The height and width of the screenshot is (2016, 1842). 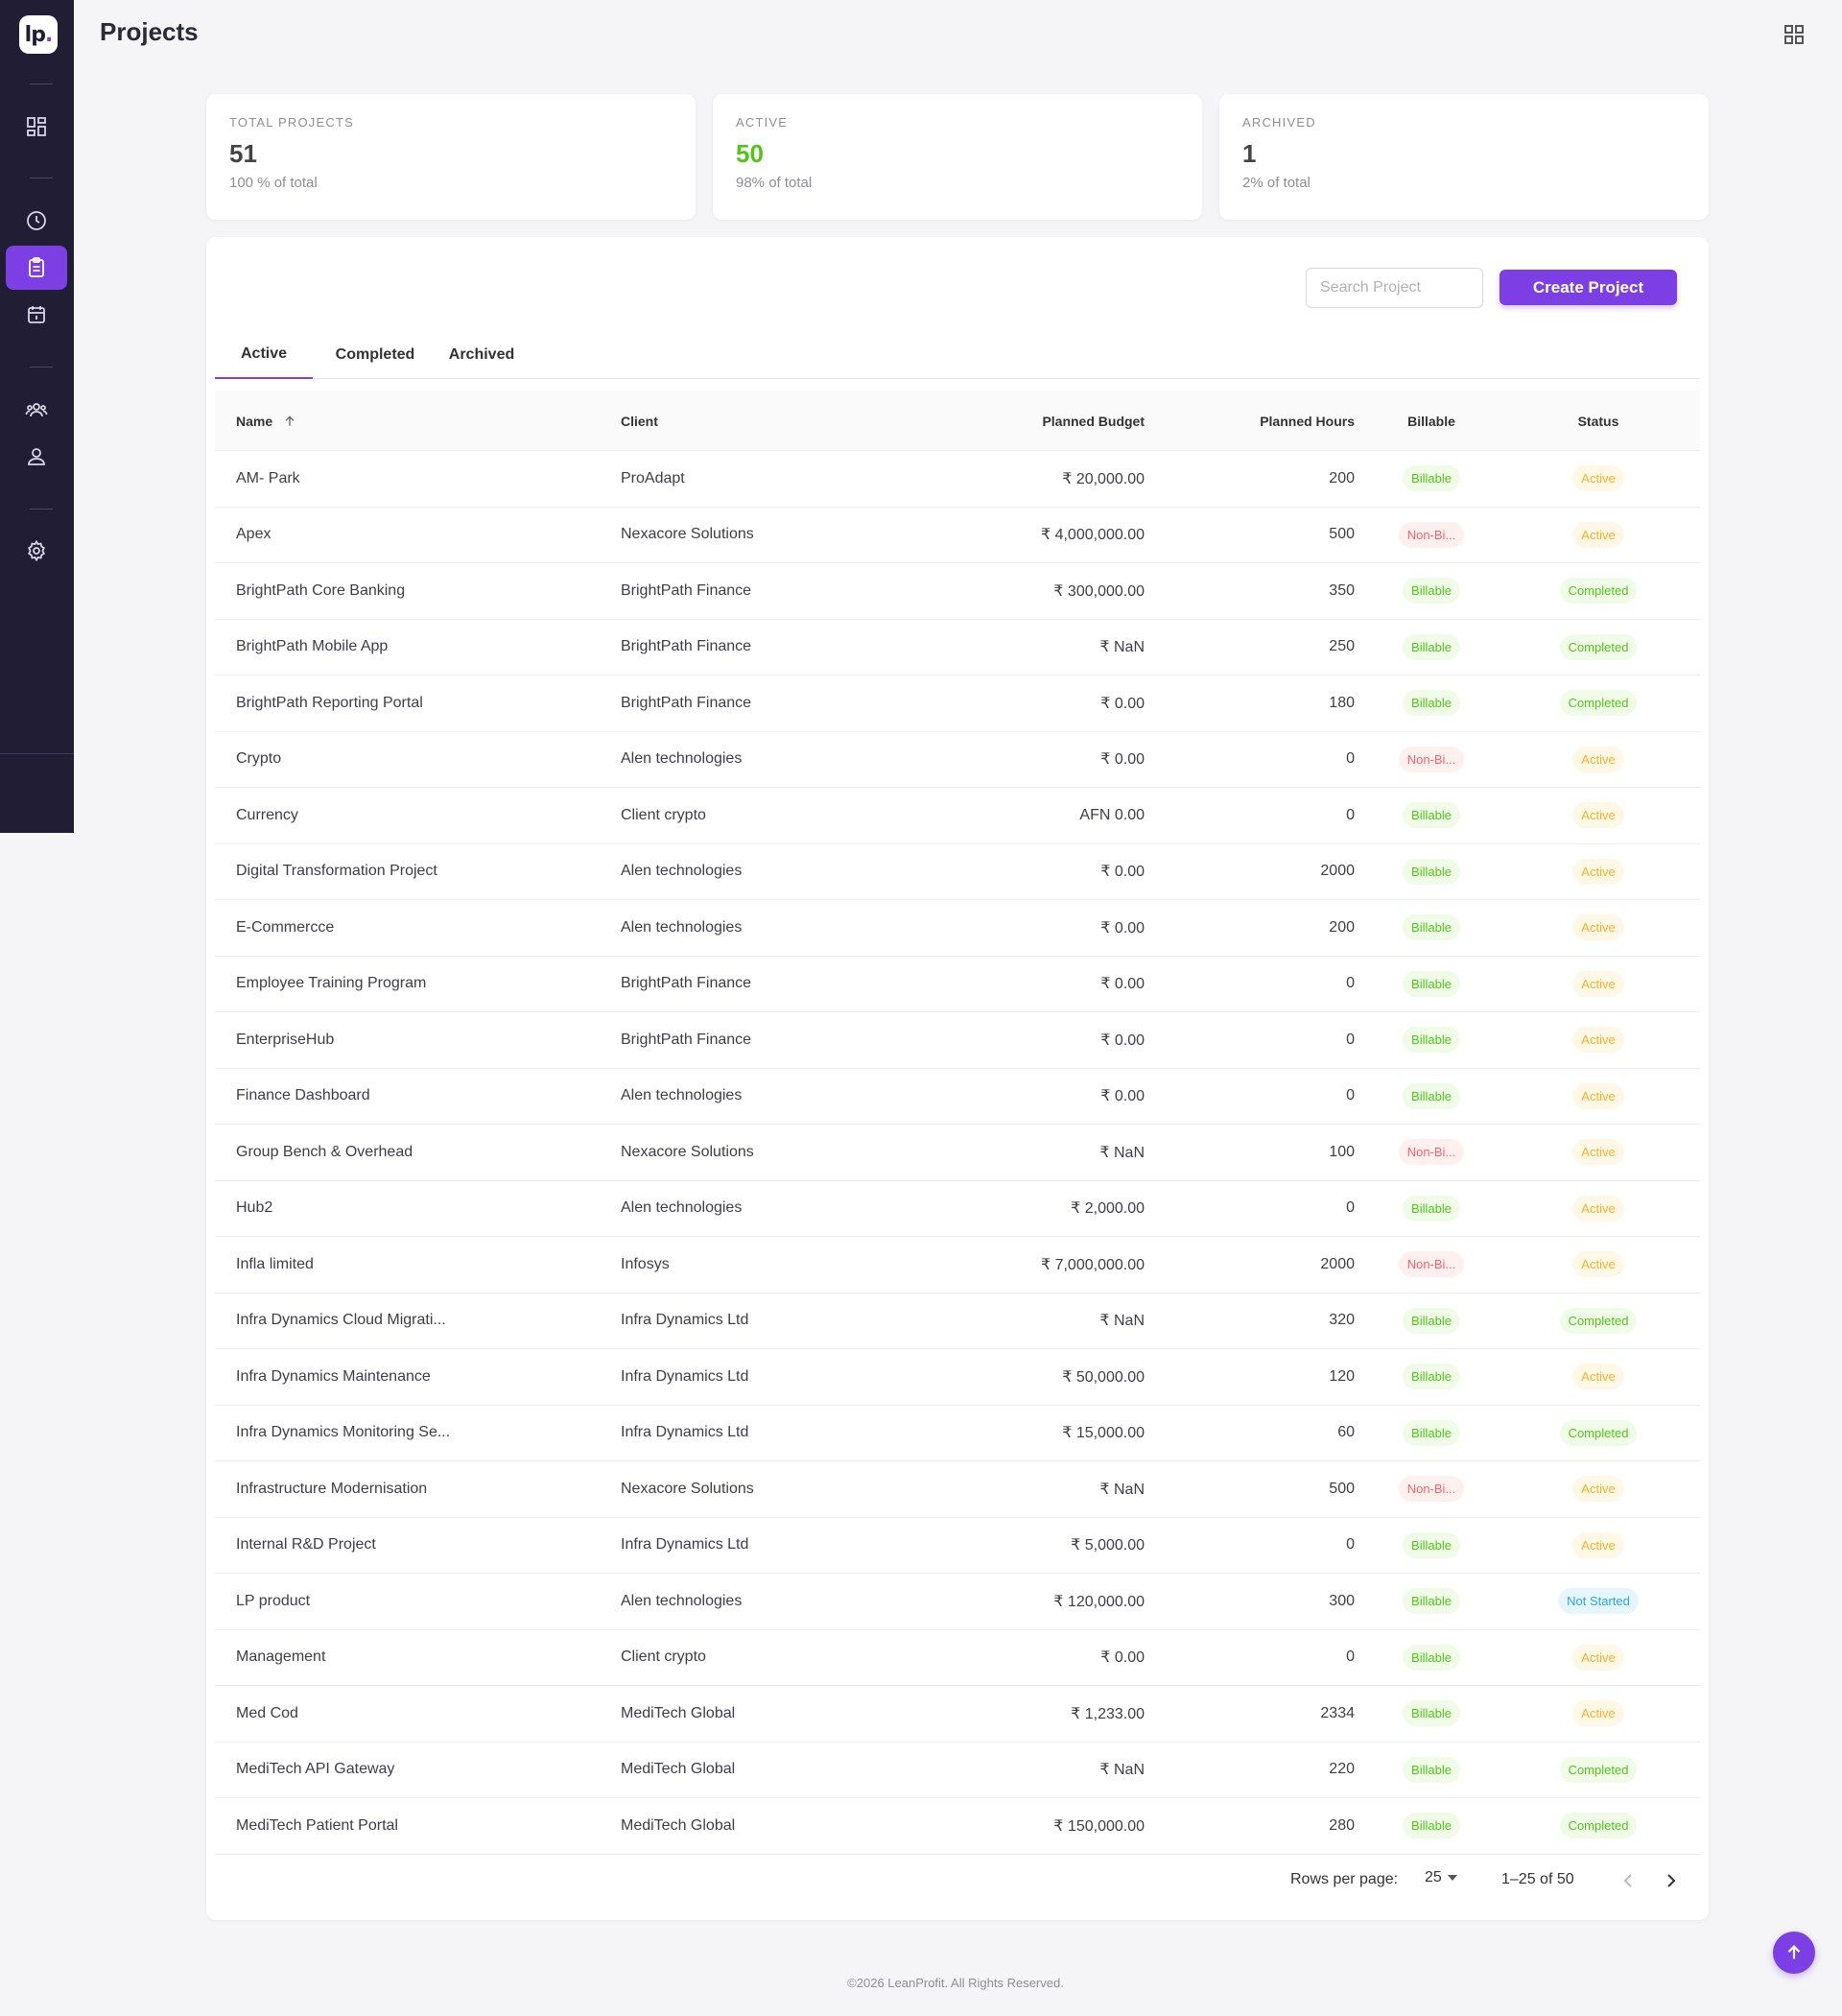 What do you see at coordinates (1537, 1879) in the screenshot?
I see `pagination-range: 1–25 of 50` at bounding box center [1537, 1879].